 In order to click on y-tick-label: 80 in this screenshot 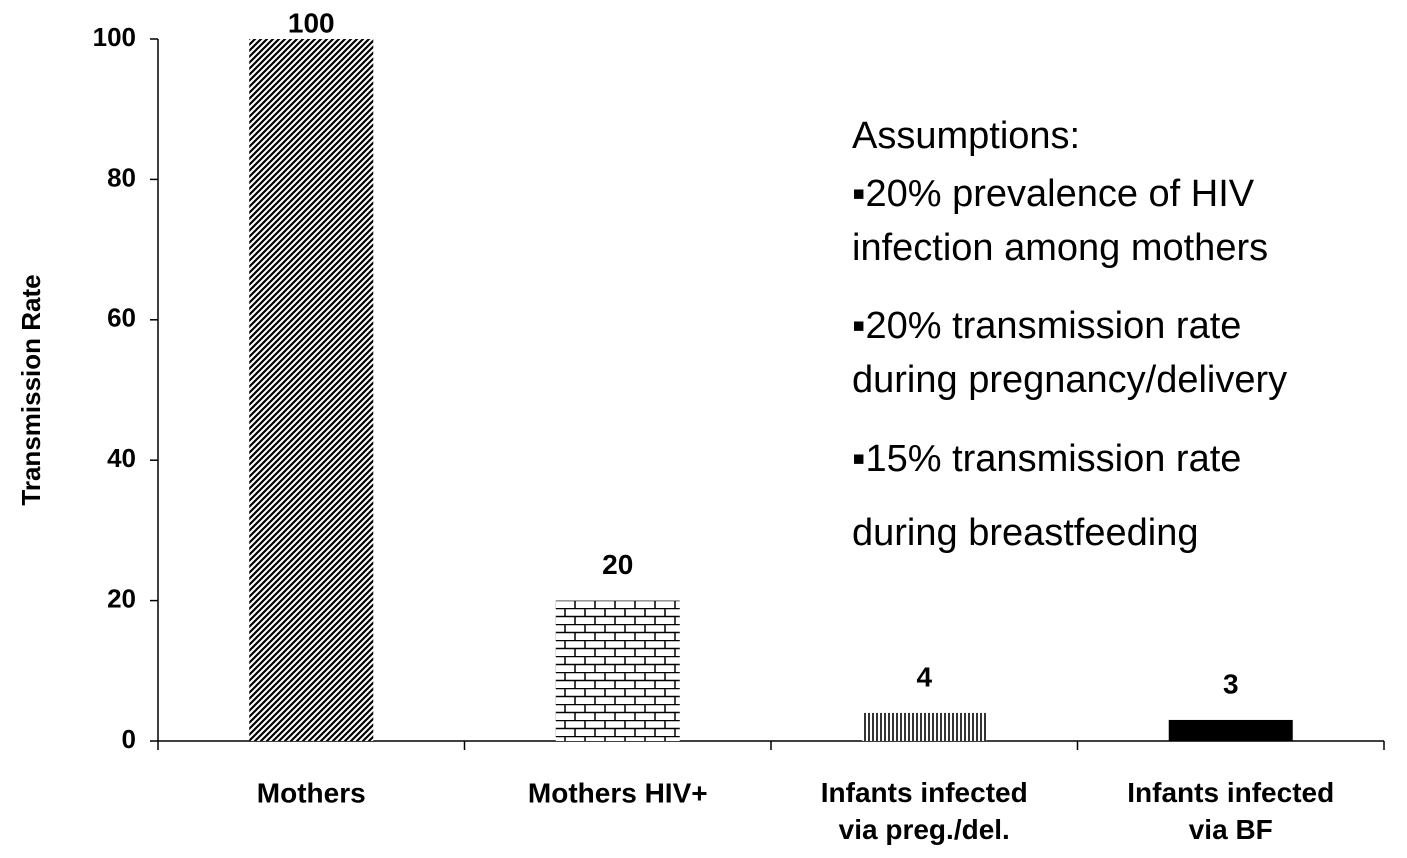, I will do `click(121, 177)`.